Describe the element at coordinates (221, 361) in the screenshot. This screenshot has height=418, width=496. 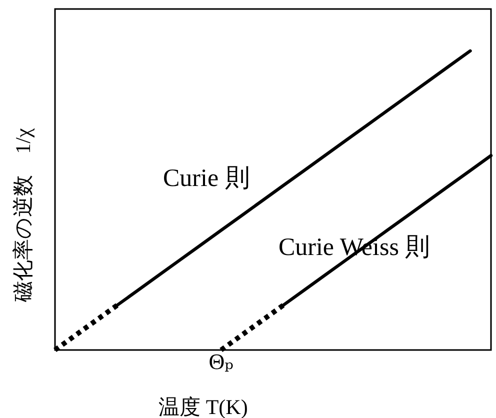
I see `annotation: Θₚ` at that location.